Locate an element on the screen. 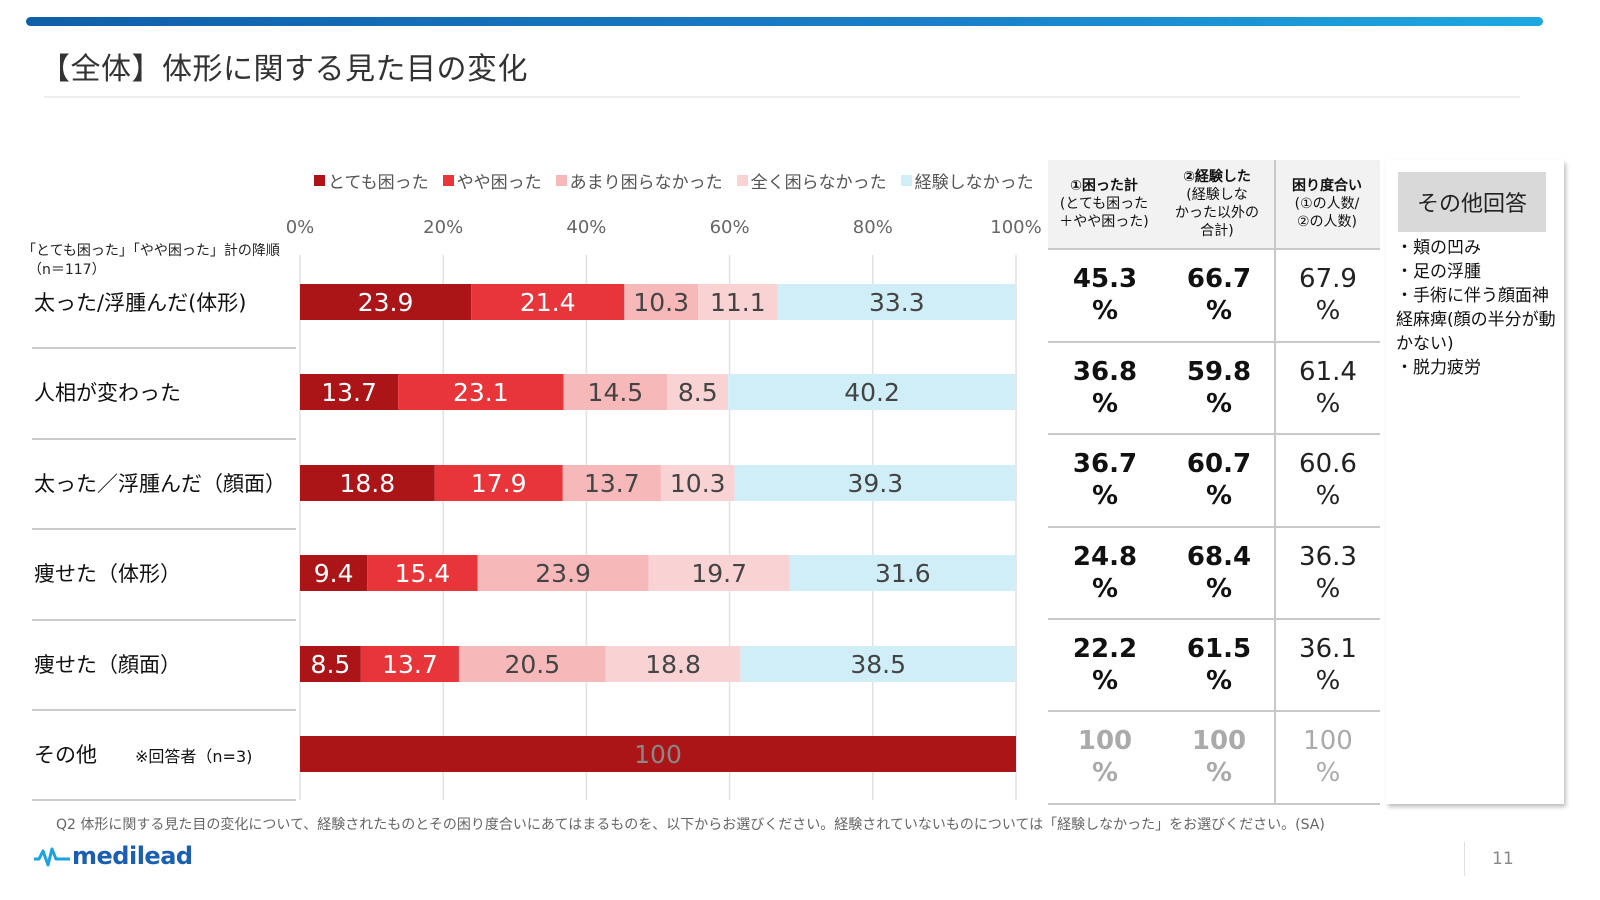 The height and width of the screenshot is (900, 1600). cell-value: 61.5 is located at coordinates (1219, 649).